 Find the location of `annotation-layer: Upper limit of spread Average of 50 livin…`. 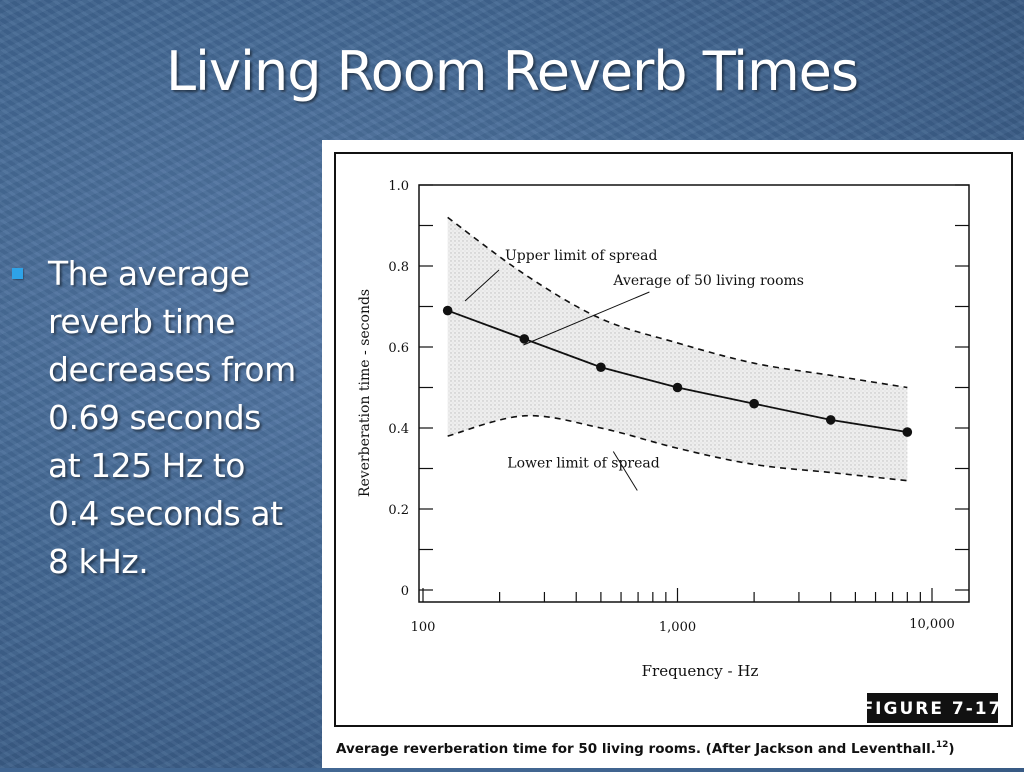

annotation-layer: Upper limit of spread Average of 50 livin… is located at coordinates (634, 369).